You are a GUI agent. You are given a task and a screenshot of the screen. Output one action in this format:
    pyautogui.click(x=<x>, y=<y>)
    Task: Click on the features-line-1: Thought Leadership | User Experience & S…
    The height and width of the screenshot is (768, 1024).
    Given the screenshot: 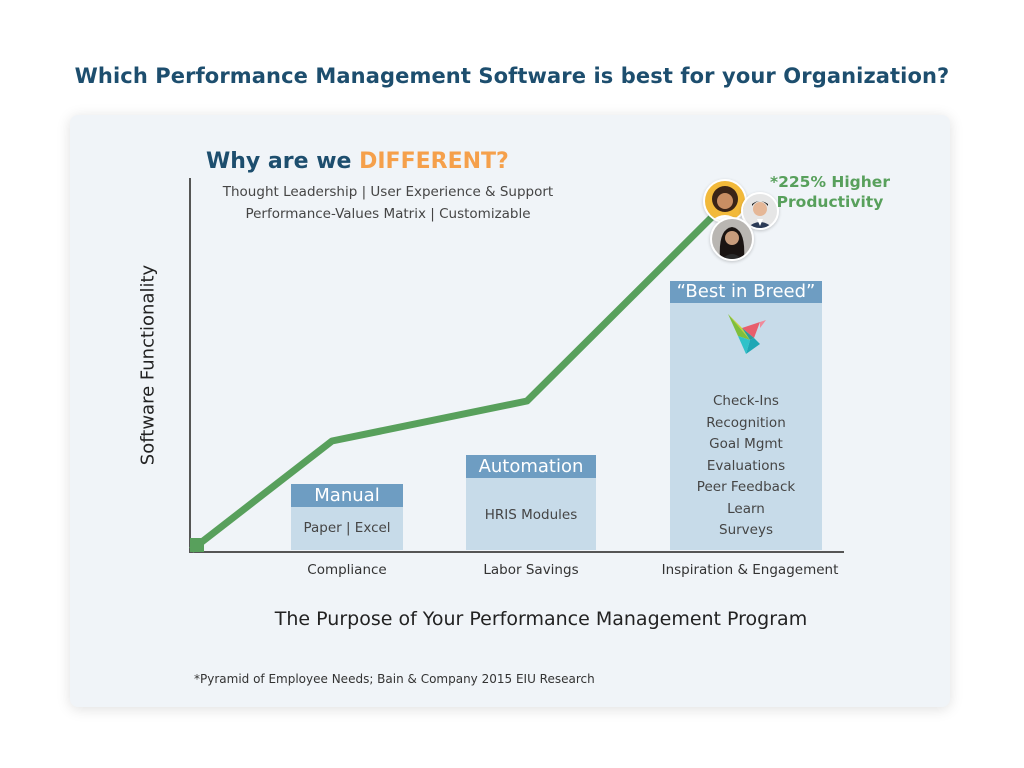 What is the action you would take?
    pyautogui.click(x=388, y=192)
    